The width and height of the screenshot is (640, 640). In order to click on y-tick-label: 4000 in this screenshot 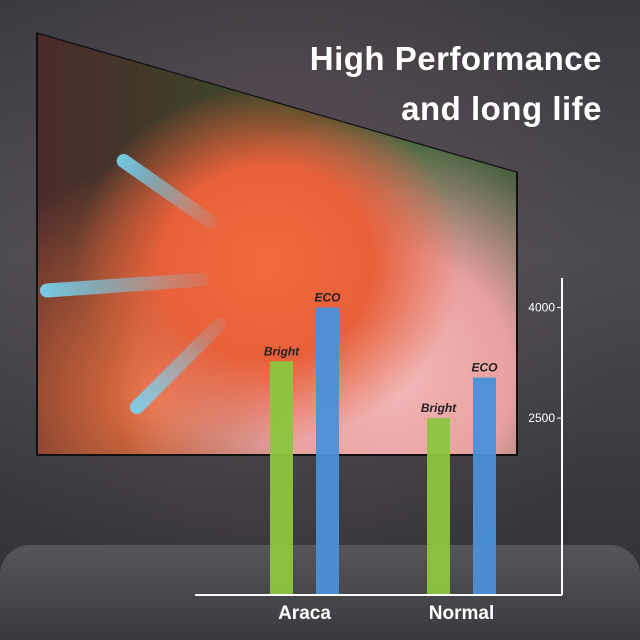, I will do `click(541, 307)`.